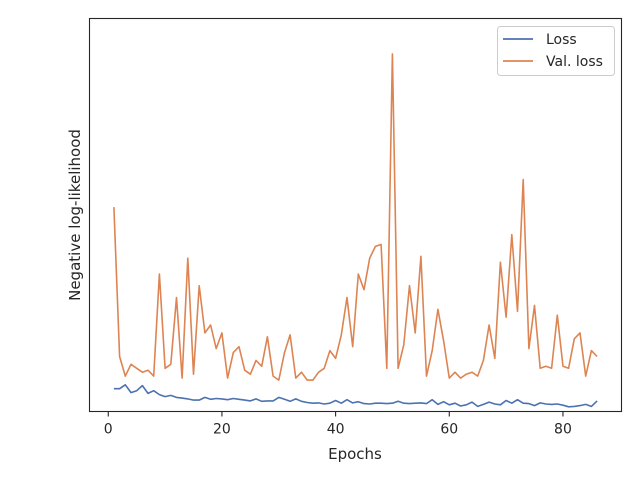 The image size is (640, 480). I want to click on x-axis-ticks: 0 20 40 60 80, so click(338, 424).